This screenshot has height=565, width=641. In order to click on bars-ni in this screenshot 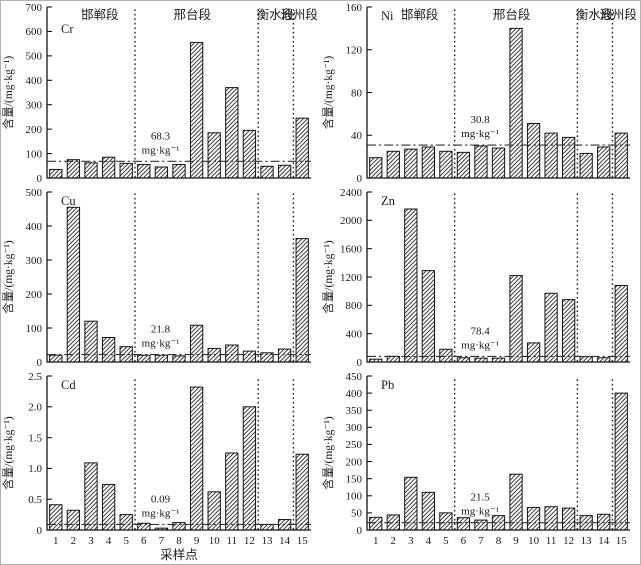, I will do `click(498, 103)`.